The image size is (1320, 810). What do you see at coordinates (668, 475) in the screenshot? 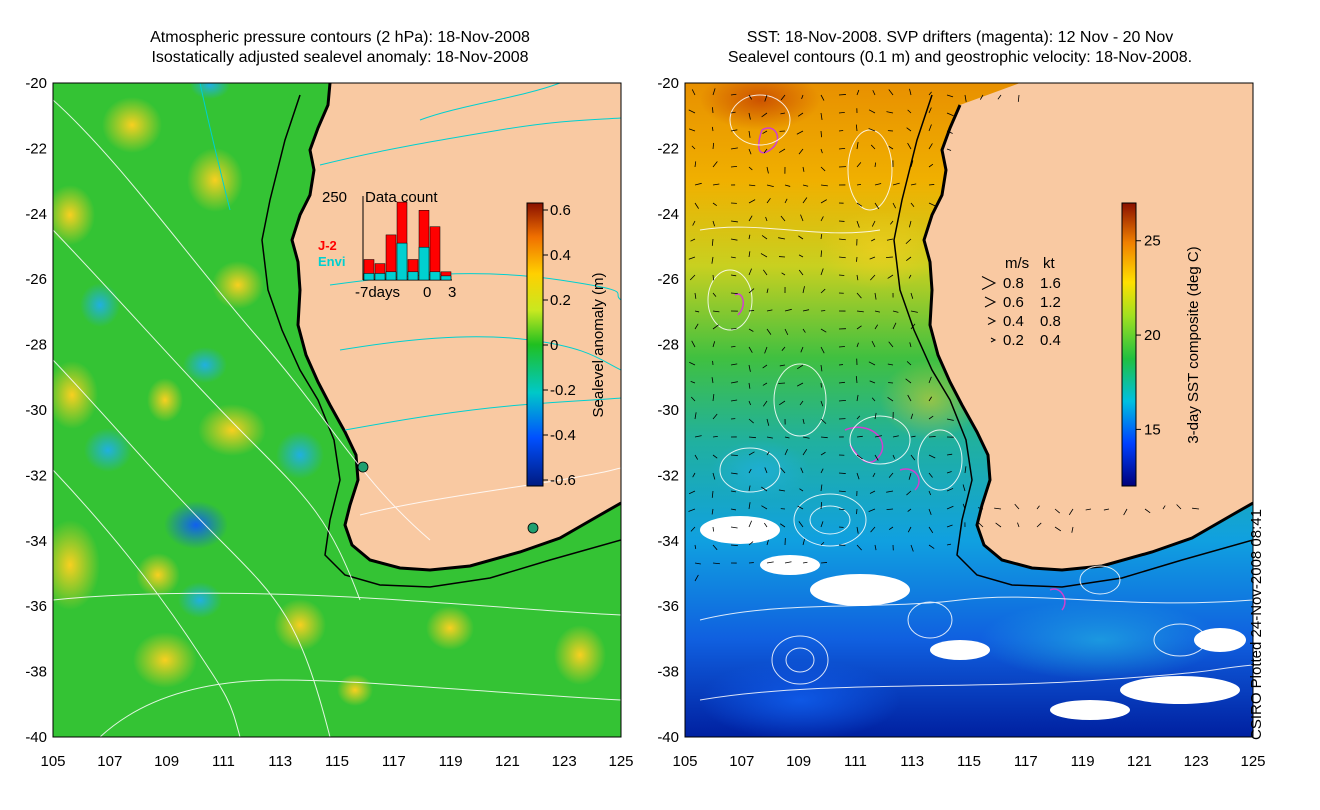
I see `lat-tick-label: -32` at bounding box center [668, 475].